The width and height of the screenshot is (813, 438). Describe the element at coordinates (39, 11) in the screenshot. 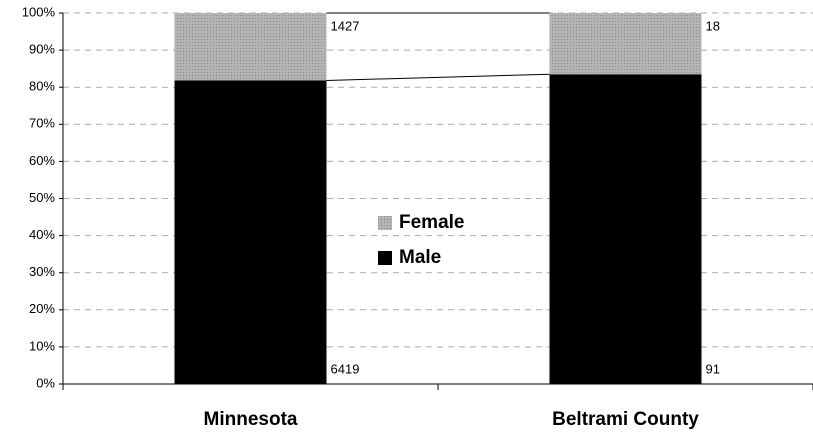

I see `y-tick-label: 100%` at that location.